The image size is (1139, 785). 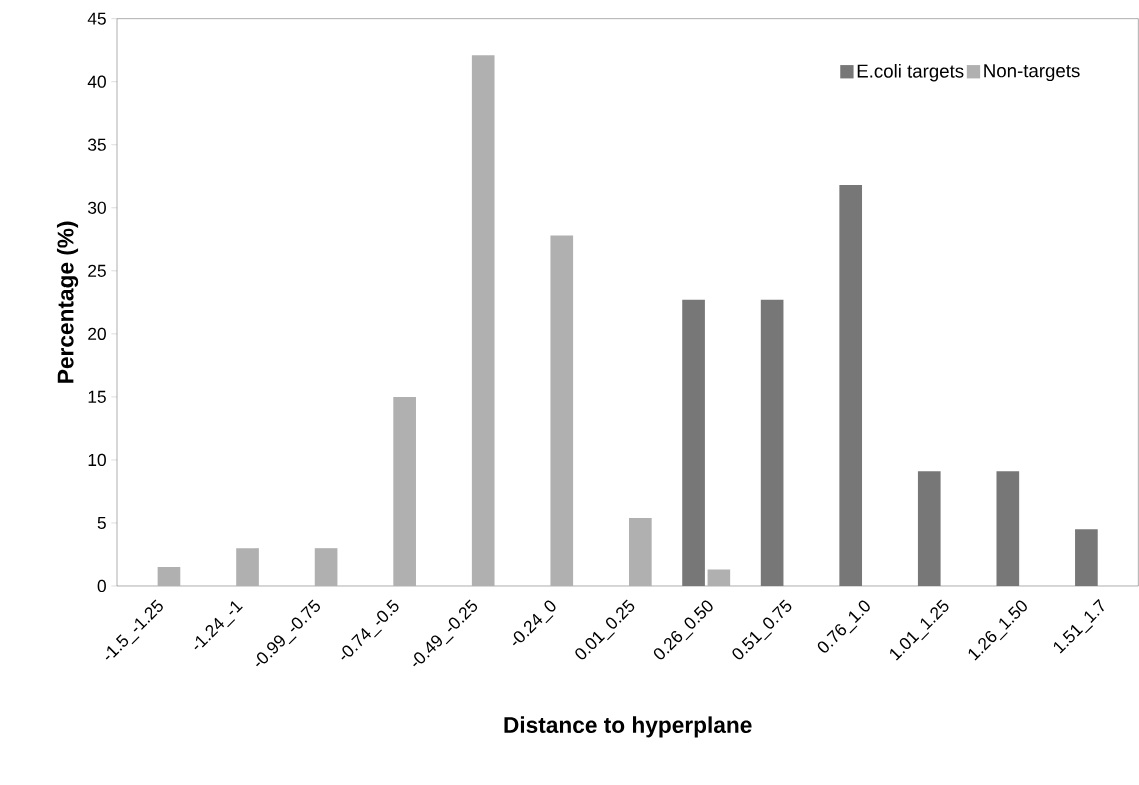 I want to click on y-tick-label: 25, so click(x=97, y=270).